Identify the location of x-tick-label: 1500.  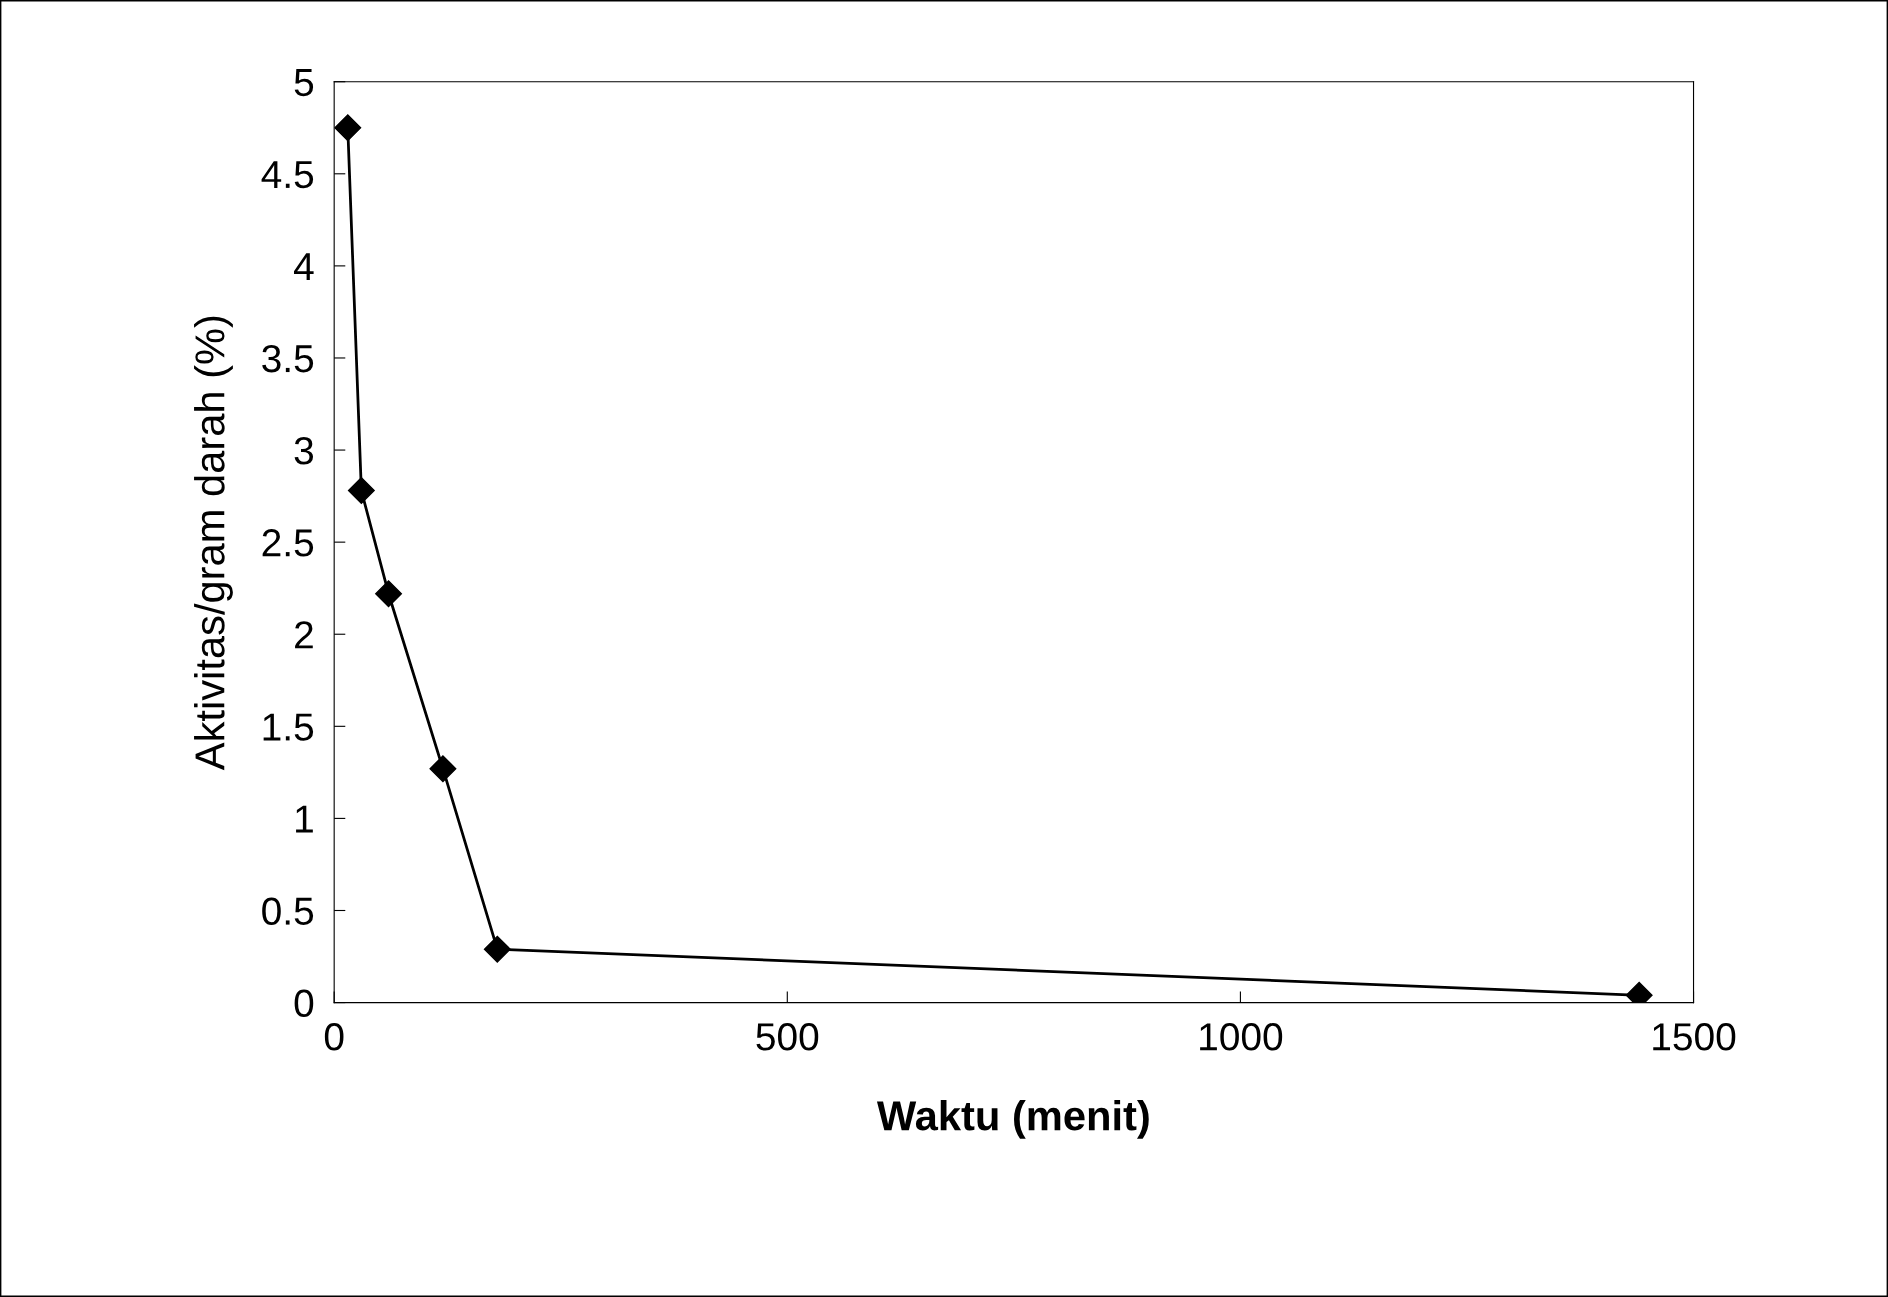
(1694, 1037).